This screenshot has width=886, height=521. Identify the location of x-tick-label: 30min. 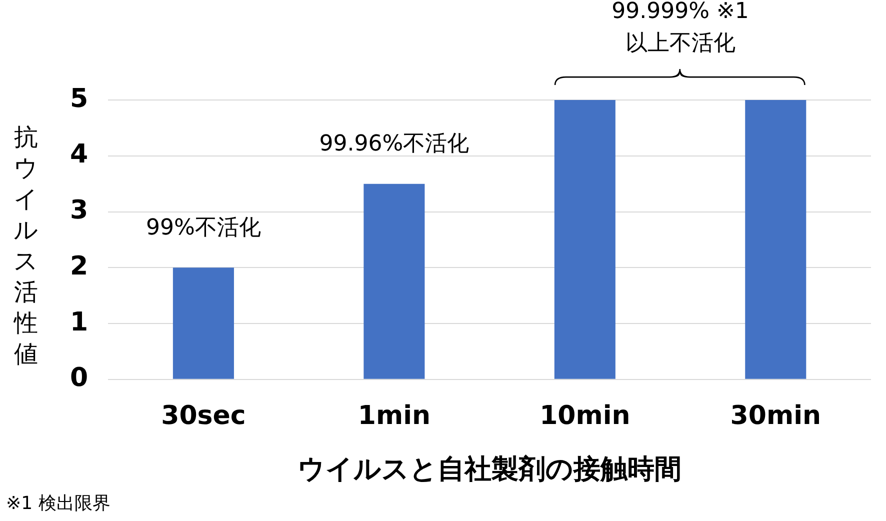
(775, 415).